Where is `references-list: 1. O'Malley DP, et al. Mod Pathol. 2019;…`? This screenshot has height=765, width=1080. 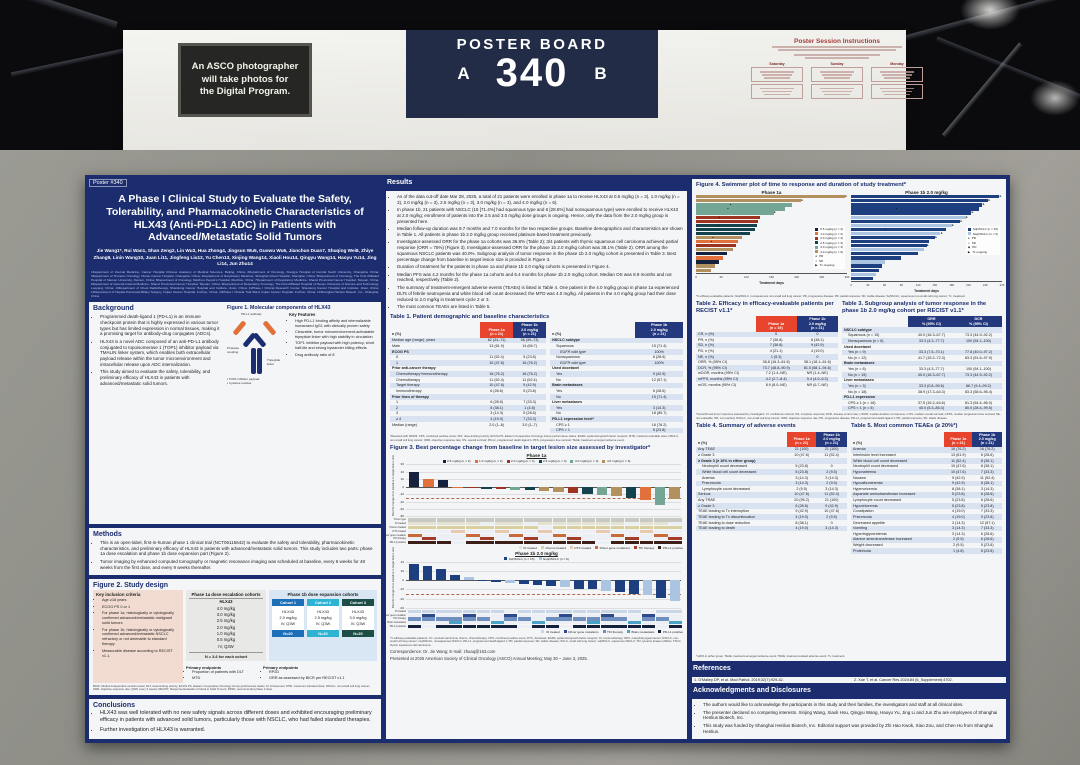
references-list: 1. O'Malley DP, et al. Mod Pathol. 2019;… is located at coordinates (849, 680).